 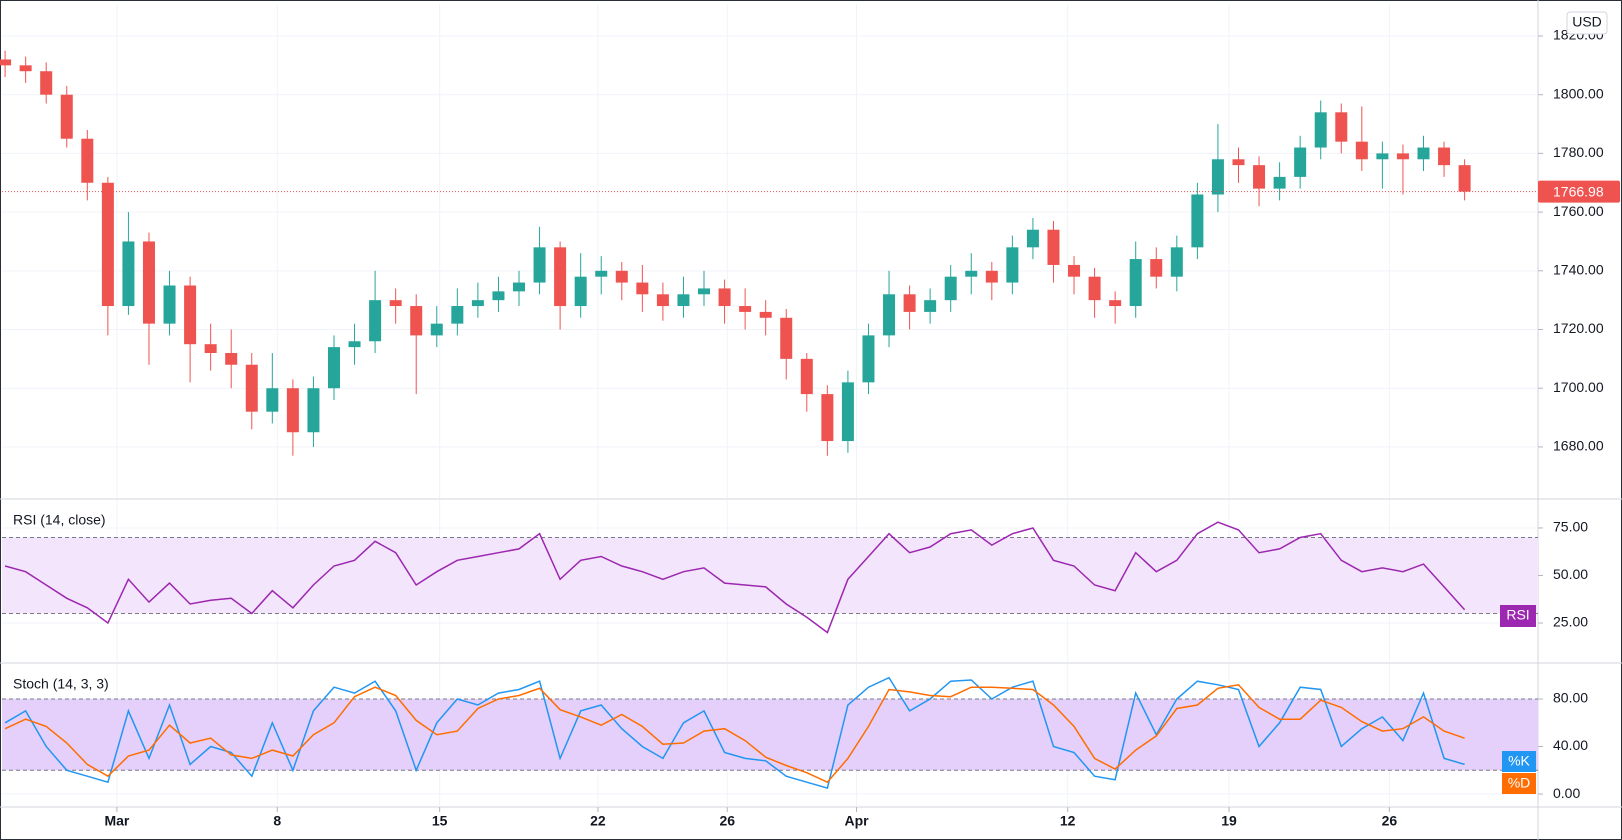 What do you see at coordinates (1578, 446) in the screenshot?
I see `y-tick-label: 1680.00` at bounding box center [1578, 446].